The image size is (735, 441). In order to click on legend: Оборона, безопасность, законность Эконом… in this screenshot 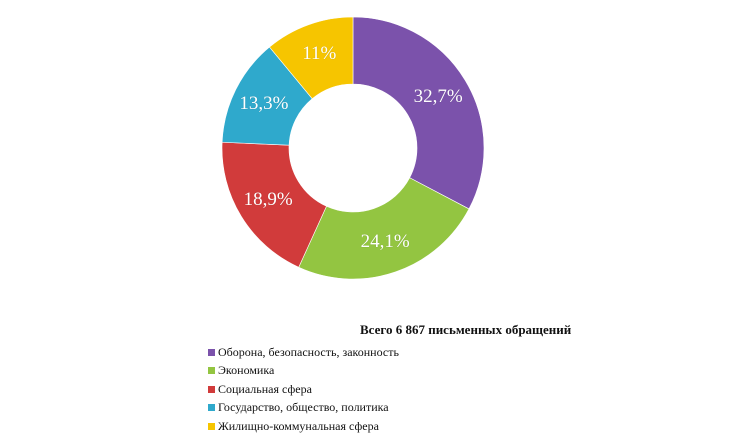, I will do `click(303, 389)`.